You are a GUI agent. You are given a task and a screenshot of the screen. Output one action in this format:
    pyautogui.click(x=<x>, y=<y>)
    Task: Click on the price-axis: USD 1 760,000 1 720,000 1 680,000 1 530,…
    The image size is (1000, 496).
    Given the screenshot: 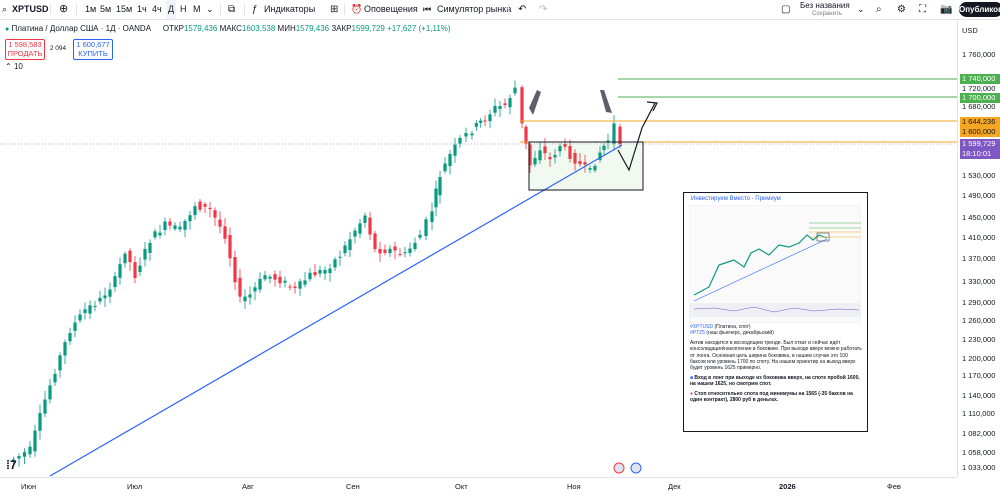 What is the action you would take?
    pyautogui.click(x=978, y=248)
    